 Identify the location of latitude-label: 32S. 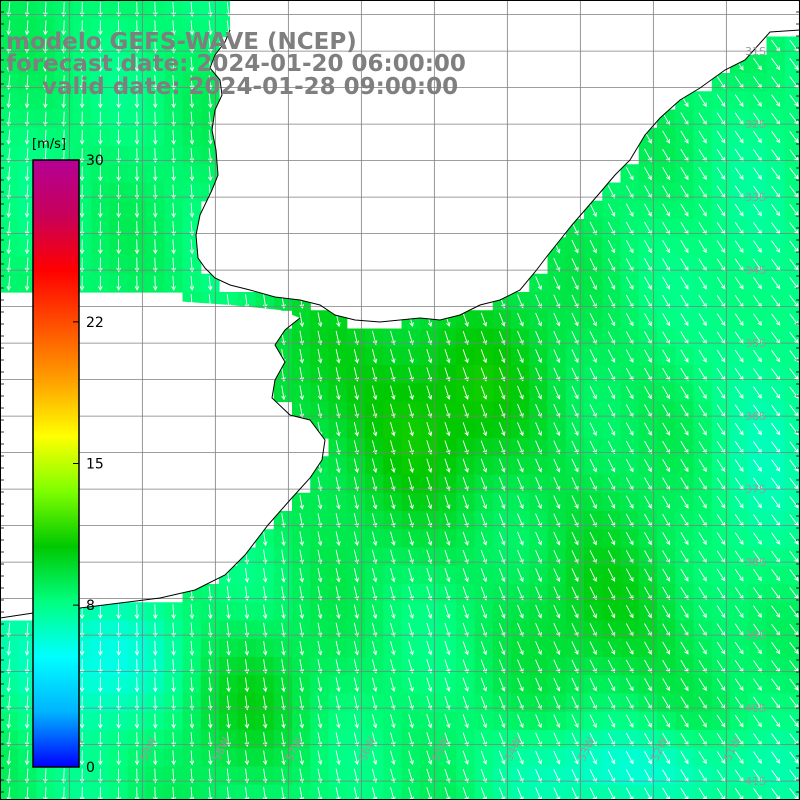
(755, 124).